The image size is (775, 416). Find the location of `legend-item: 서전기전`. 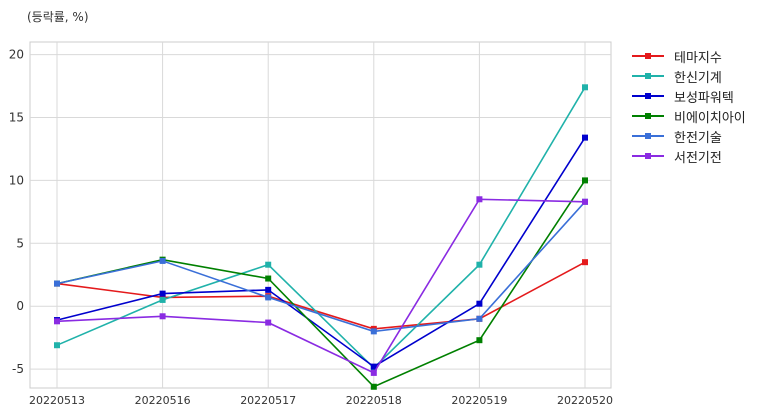

legend-item: 서전기전 is located at coordinates (689, 156).